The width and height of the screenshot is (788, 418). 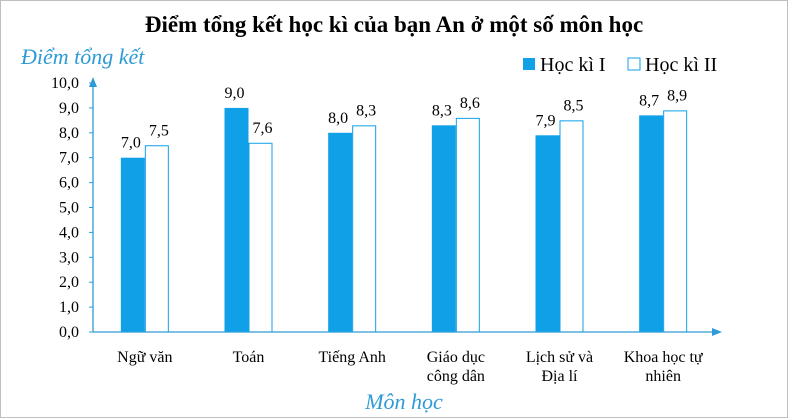 What do you see at coordinates (403, 401) in the screenshot?
I see `x-axis-label: Môn học` at bounding box center [403, 401].